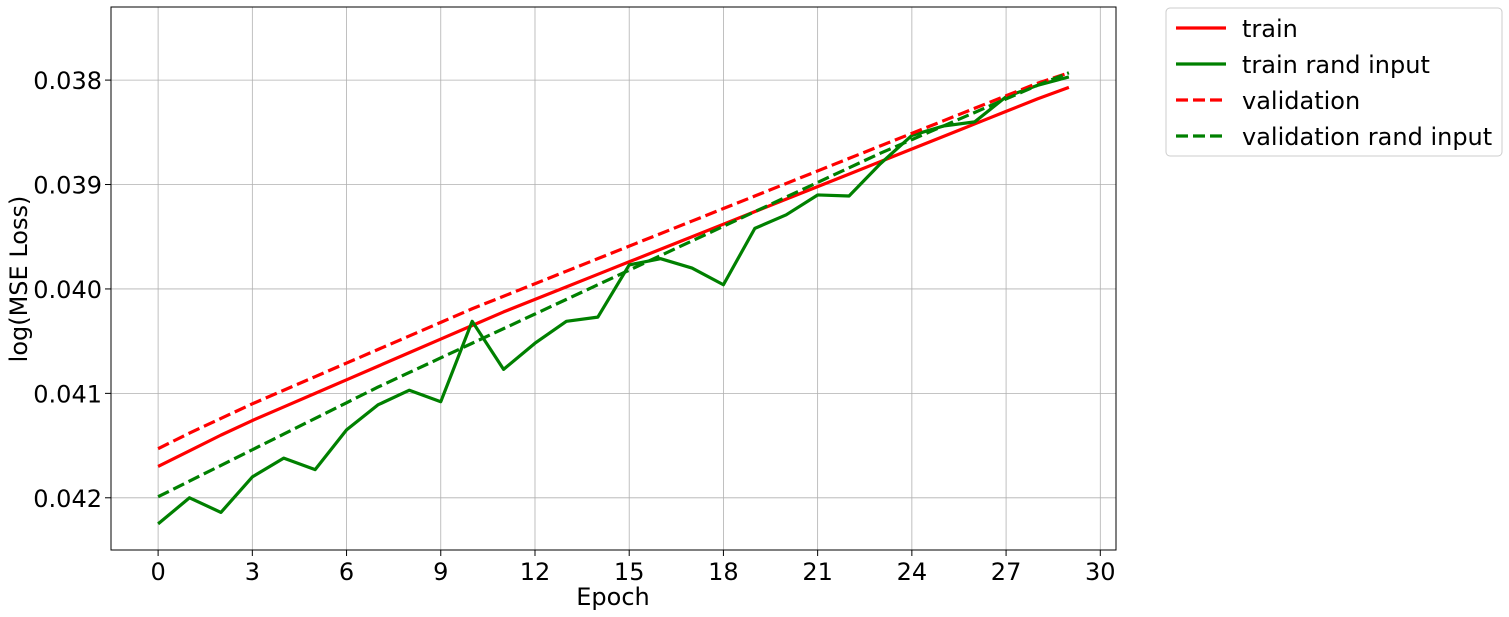 The image size is (1509, 617). I want to click on x-tick-label: 21, so click(817, 572).